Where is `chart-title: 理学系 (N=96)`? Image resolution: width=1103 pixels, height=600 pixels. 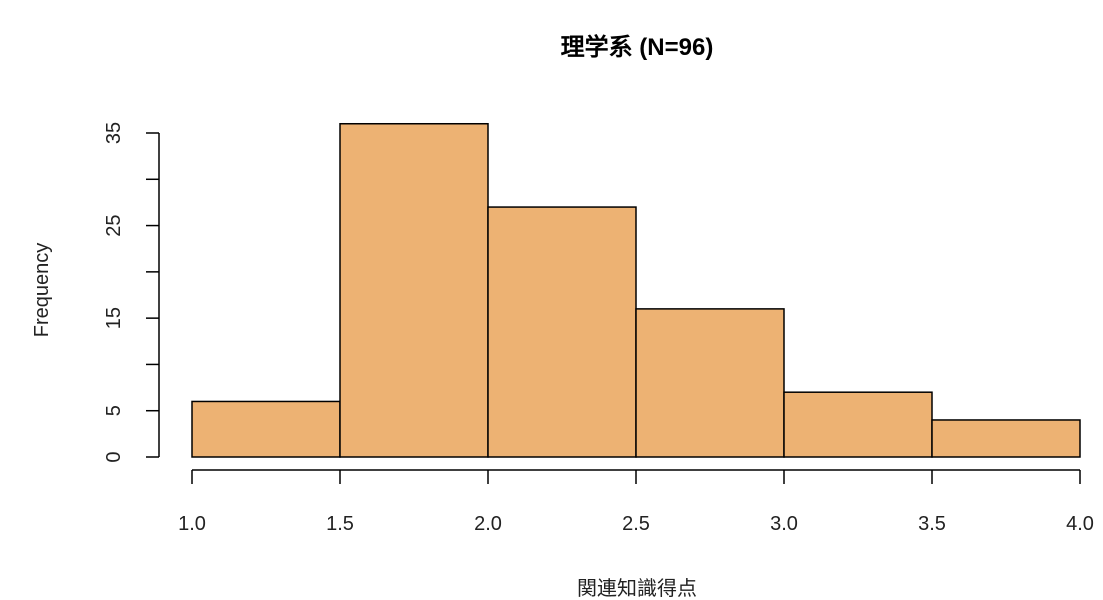 chart-title: 理学系 (N=96) is located at coordinates (637, 47).